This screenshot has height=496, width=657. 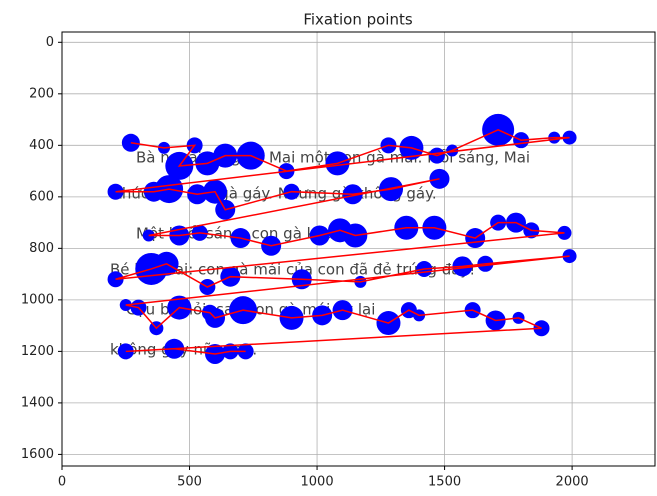 What do you see at coordinates (37, 454) in the screenshot?
I see `y-tick-label: 1600` at bounding box center [37, 454].